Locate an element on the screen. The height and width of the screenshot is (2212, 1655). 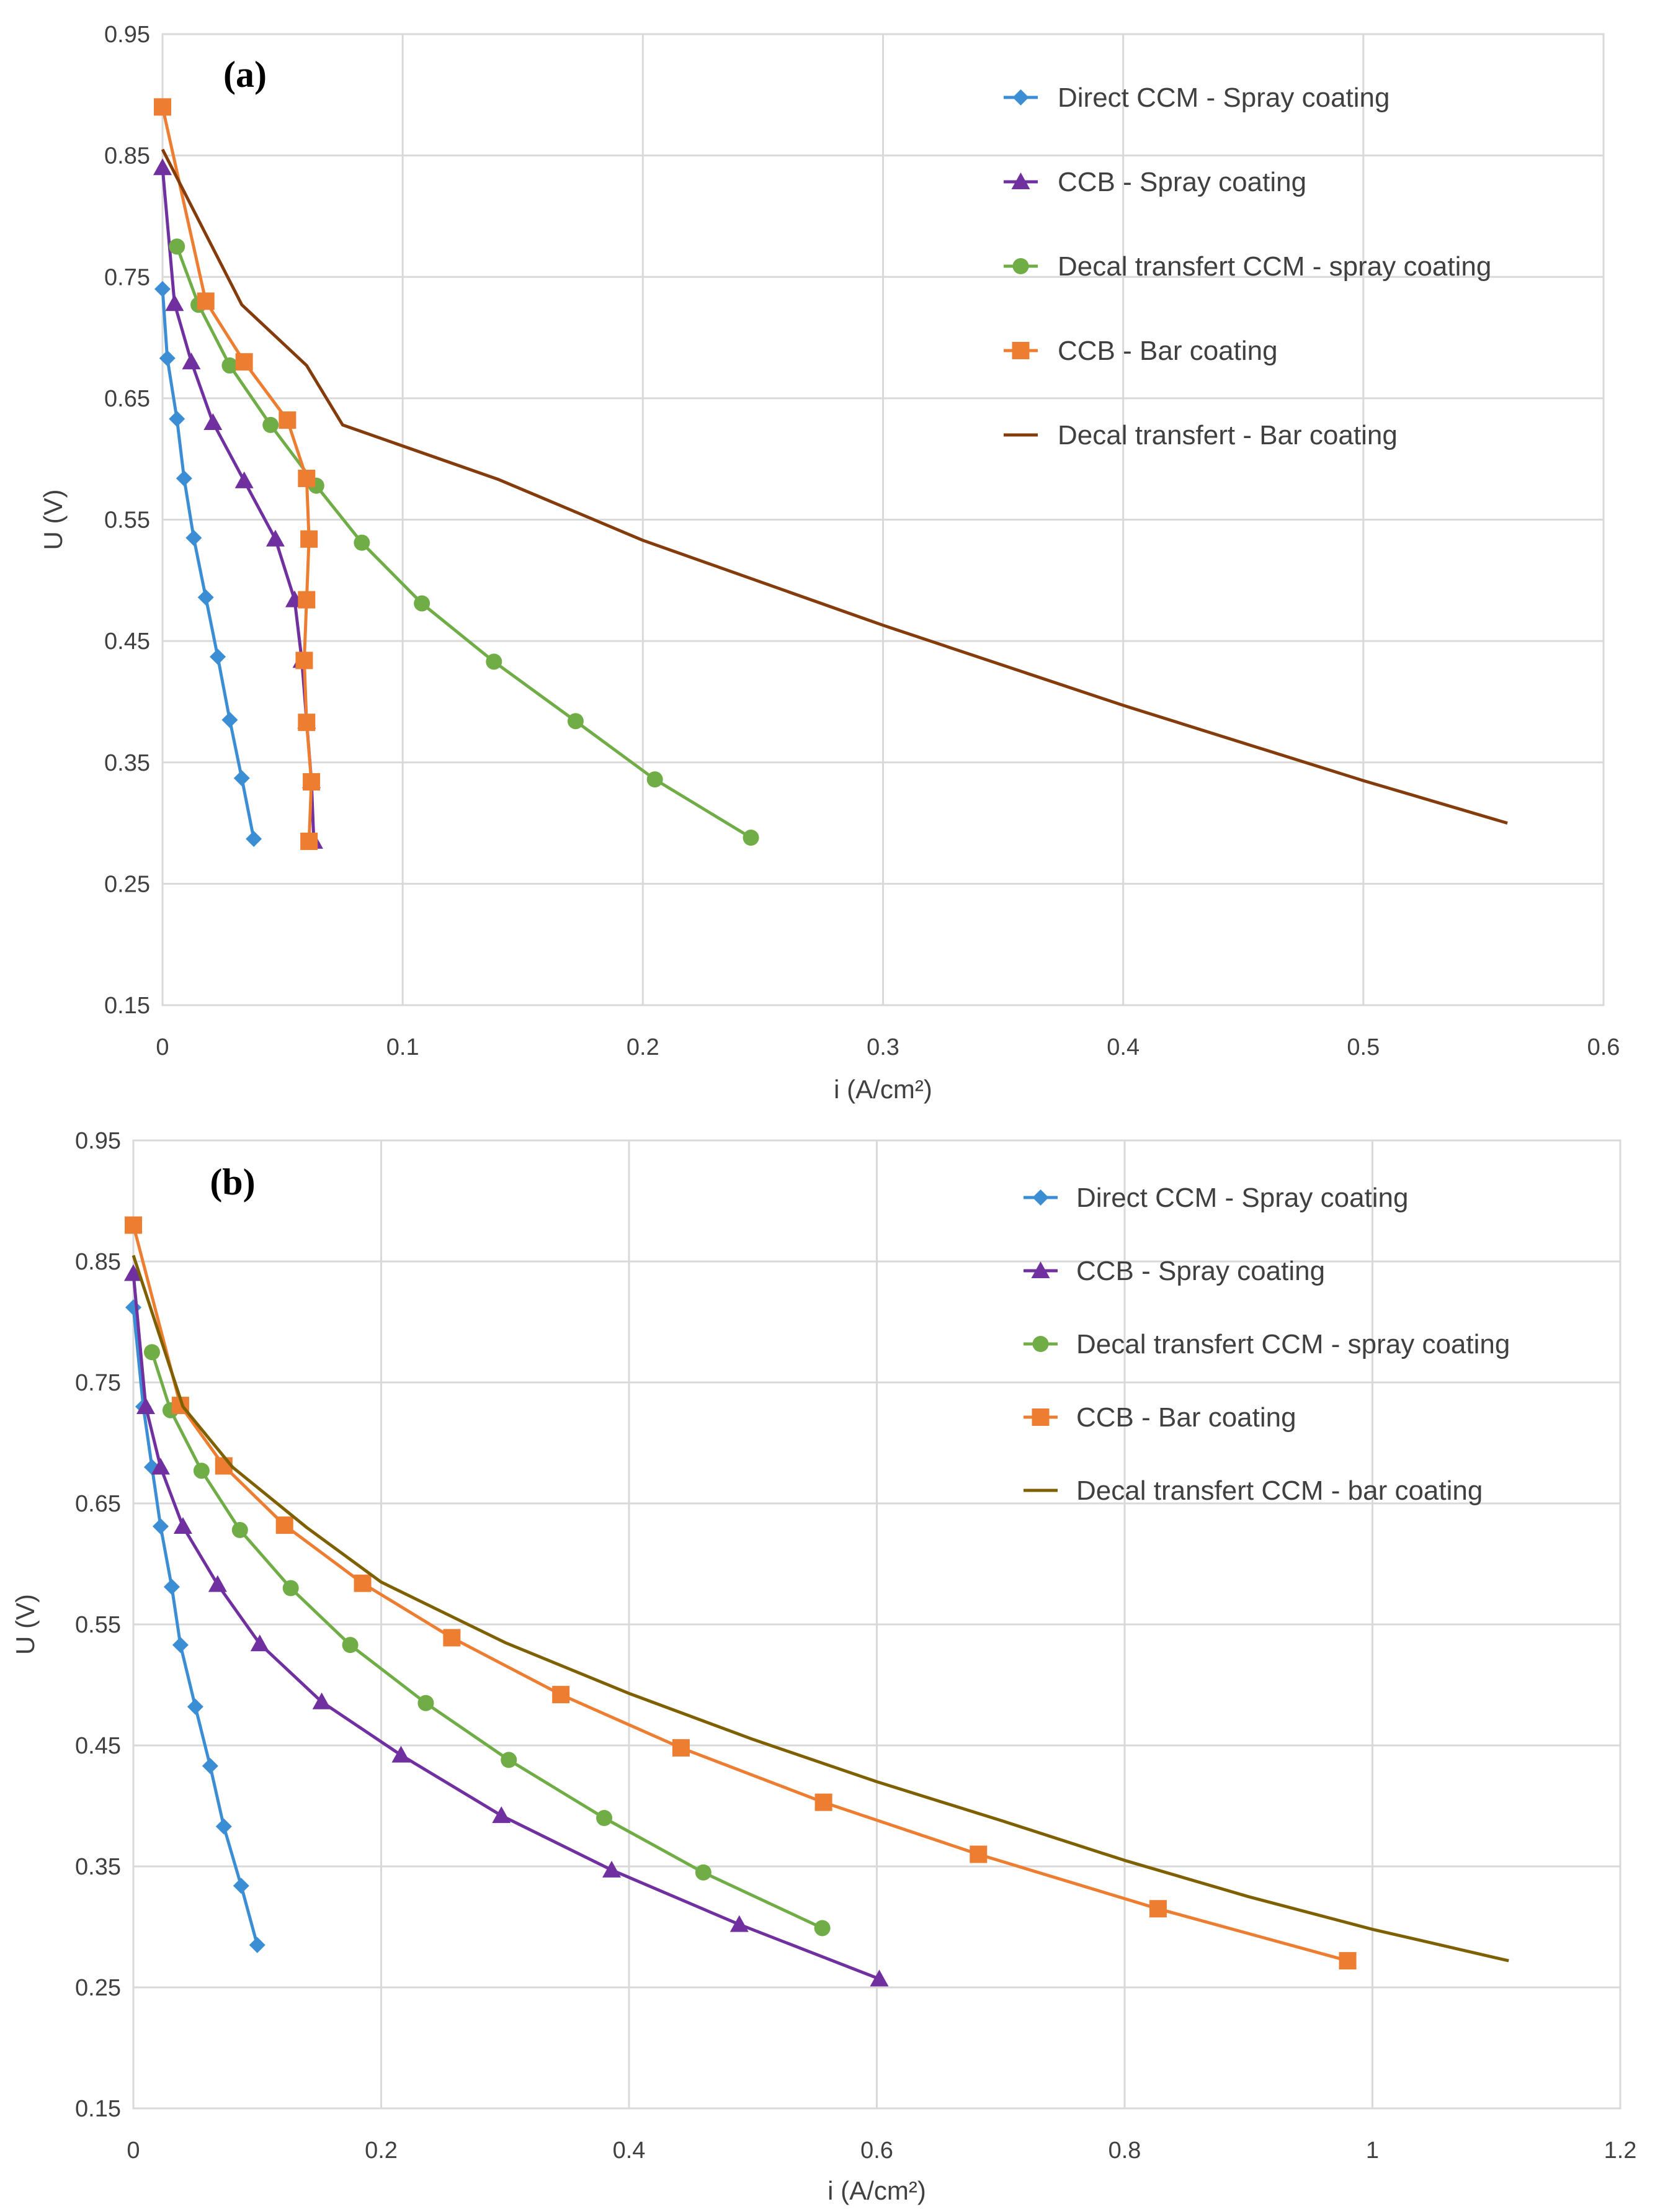
legend-item: Direct CCM - Spray coating is located at coordinates (1216, 1198).